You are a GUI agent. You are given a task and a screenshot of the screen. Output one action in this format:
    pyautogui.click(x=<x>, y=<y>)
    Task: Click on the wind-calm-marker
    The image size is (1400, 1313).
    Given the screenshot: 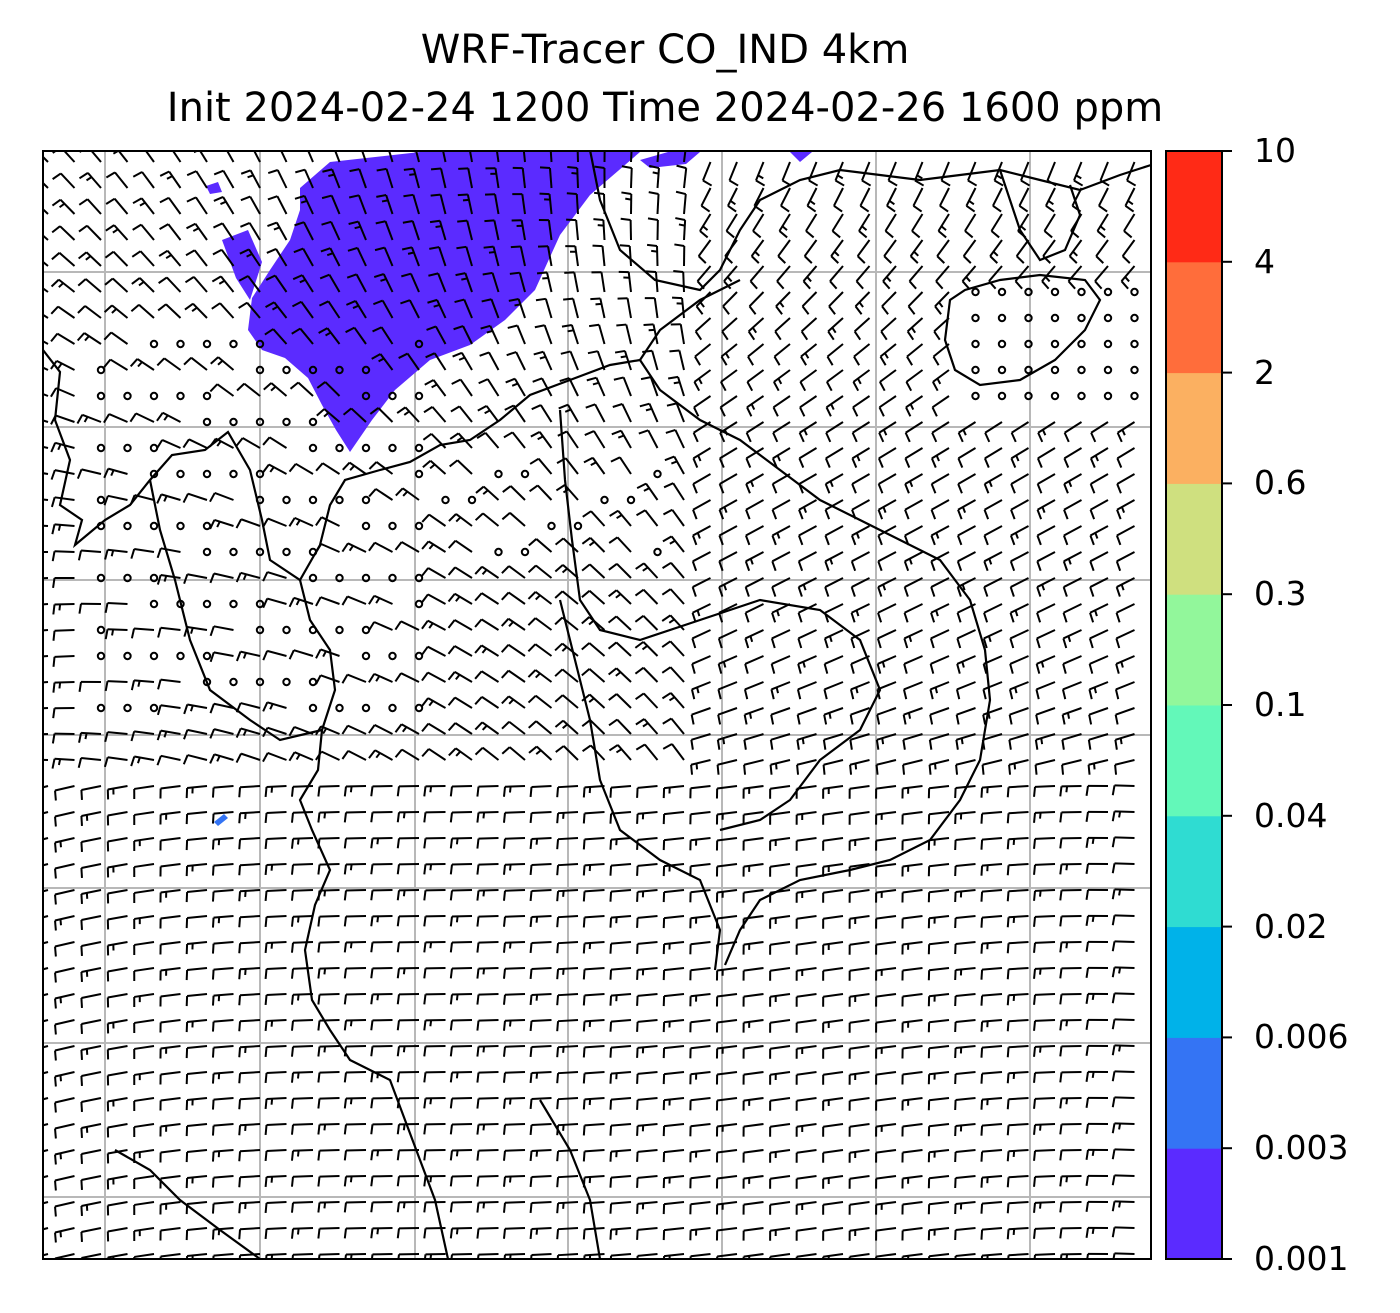 What is the action you would take?
    pyautogui.click(x=1108, y=370)
    